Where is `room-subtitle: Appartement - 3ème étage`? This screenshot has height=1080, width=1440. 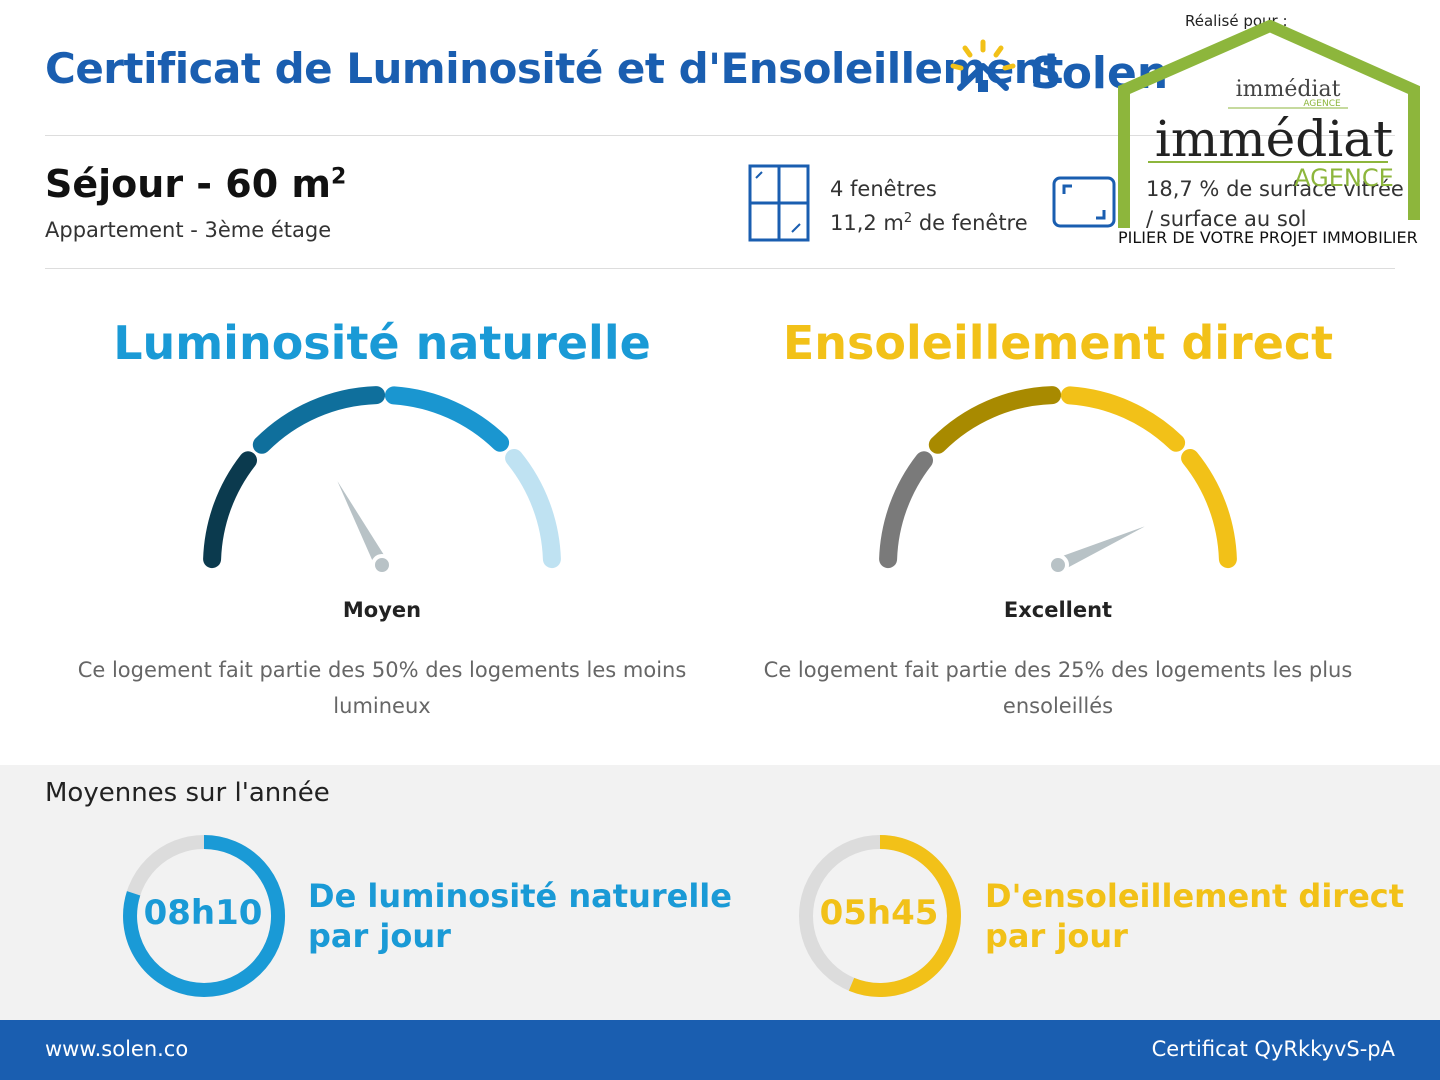
room-subtitle: Appartement - 3ème étage is located at coordinates (188, 230).